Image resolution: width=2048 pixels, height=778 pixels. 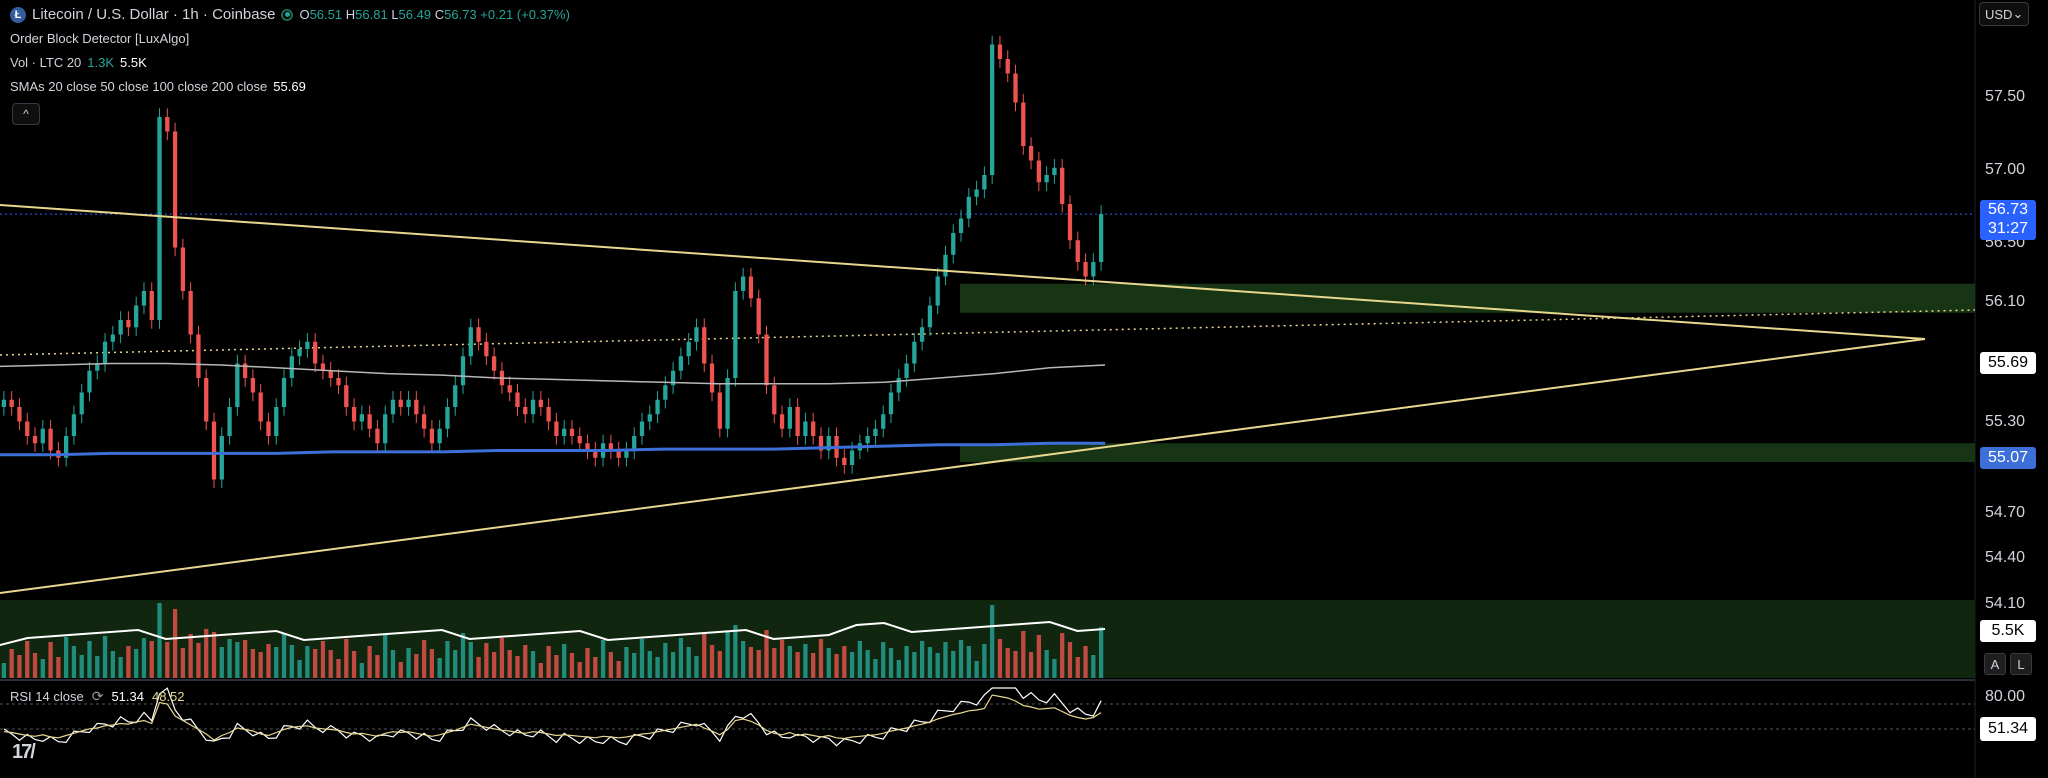 What do you see at coordinates (2004, 14) in the screenshot?
I see `currency-selector: USD ⌄` at bounding box center [2004, 14].